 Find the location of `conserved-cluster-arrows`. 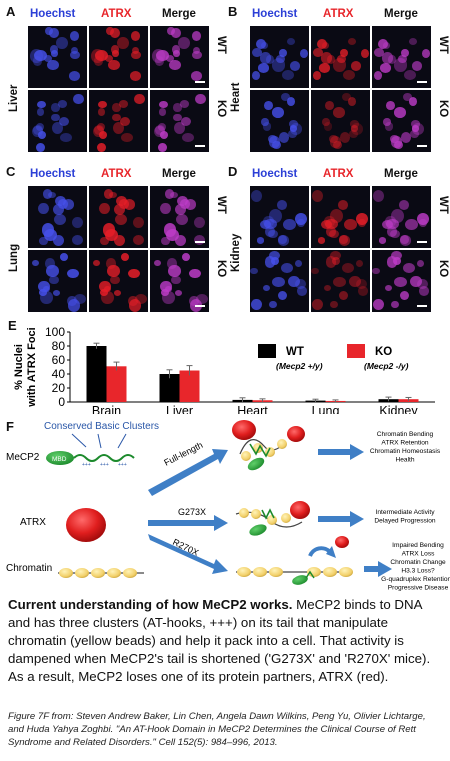

conserved-cluster-arrows is located at coordinates (99, 441).